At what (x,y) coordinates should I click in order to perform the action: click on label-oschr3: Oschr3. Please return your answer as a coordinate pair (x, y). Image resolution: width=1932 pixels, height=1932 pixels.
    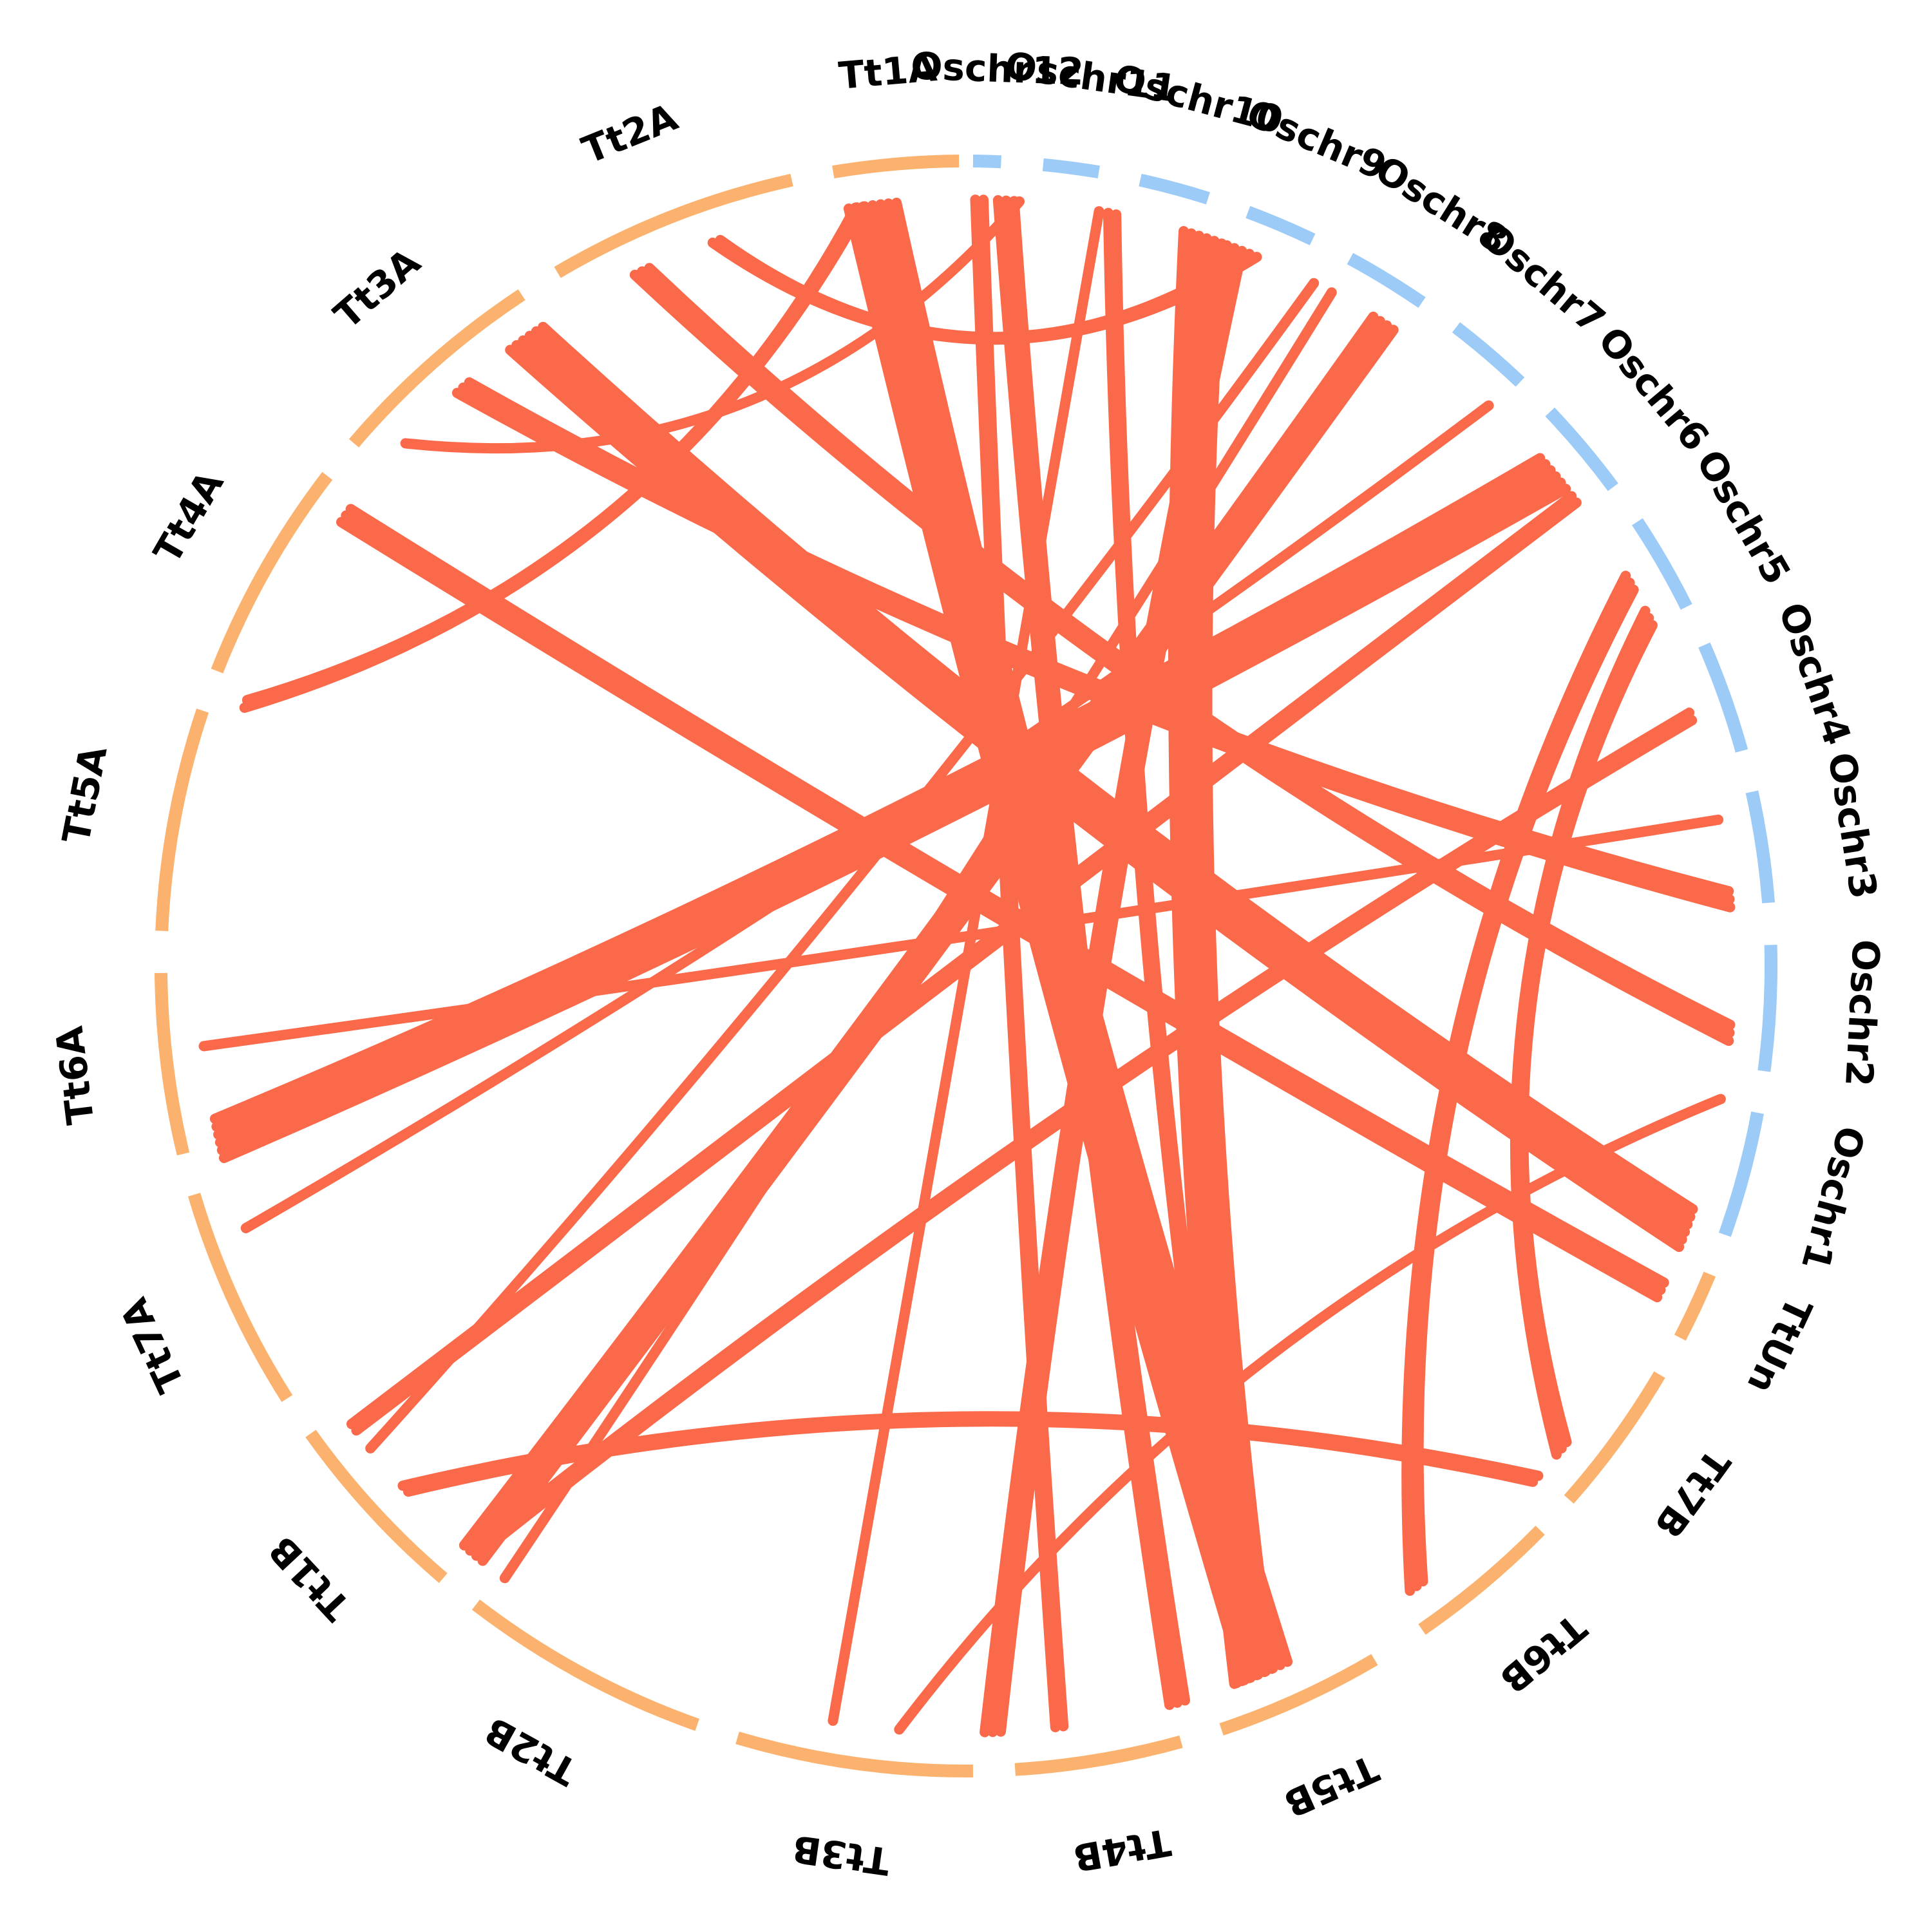
    Looking at the image, I should click on (1853, 826).